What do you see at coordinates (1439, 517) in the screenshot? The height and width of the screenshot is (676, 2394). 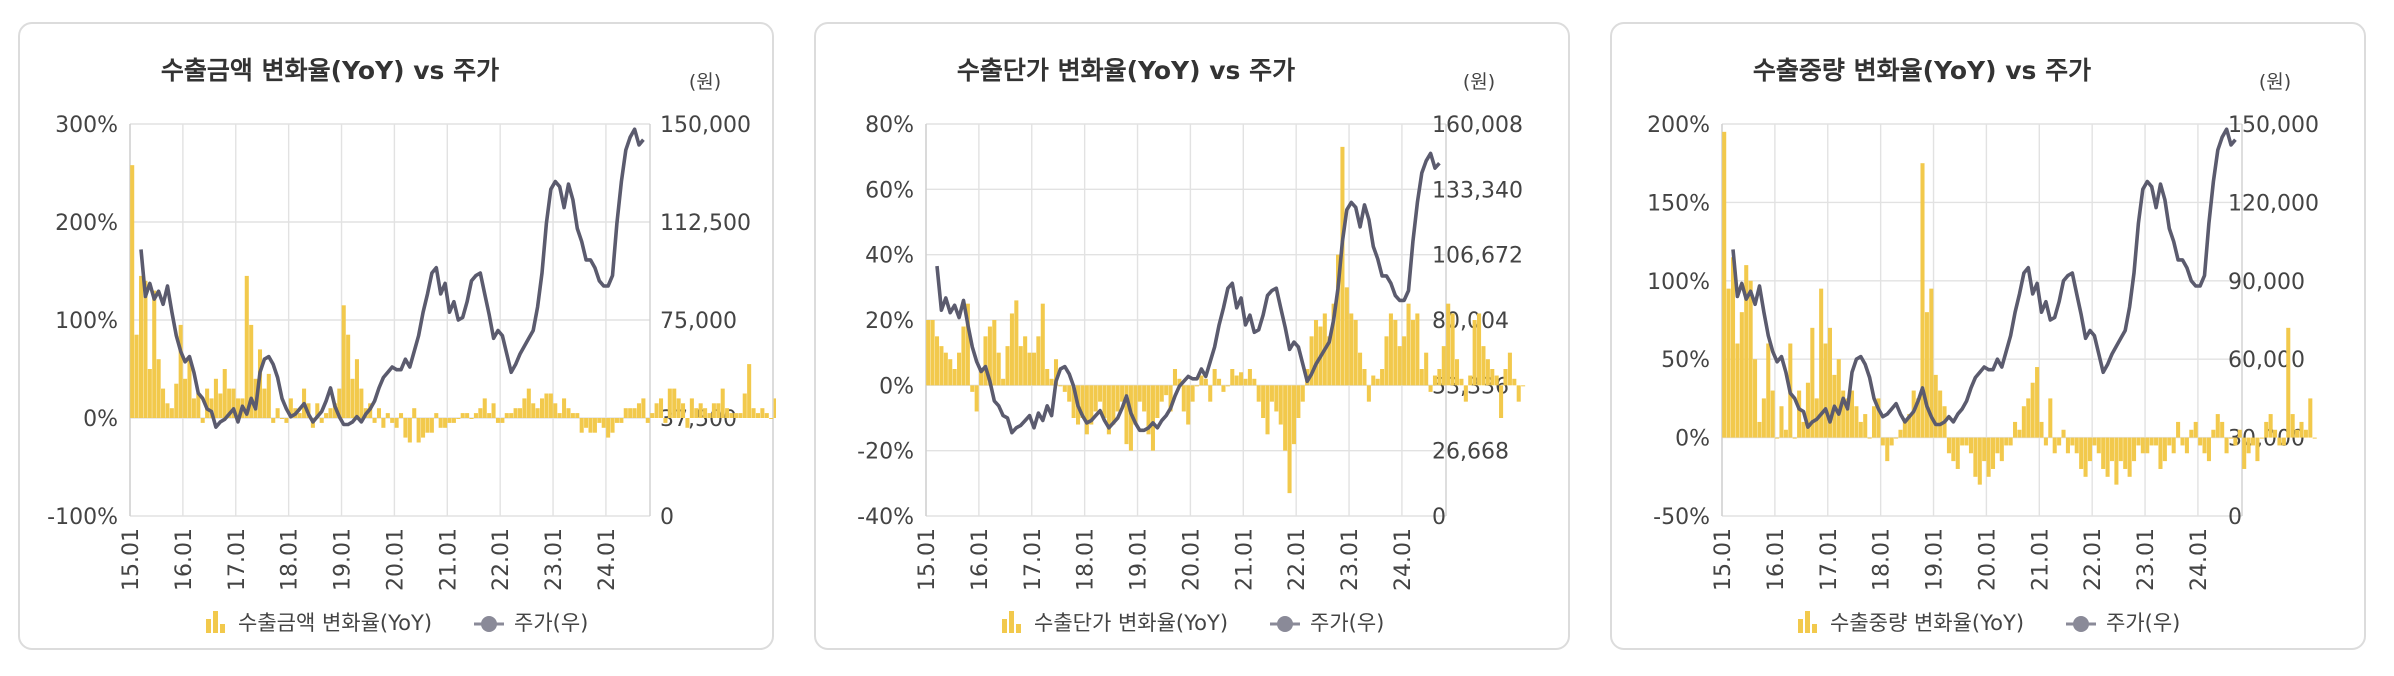 I see `right-tick-label: 0` at bounding box center [1439, 517].